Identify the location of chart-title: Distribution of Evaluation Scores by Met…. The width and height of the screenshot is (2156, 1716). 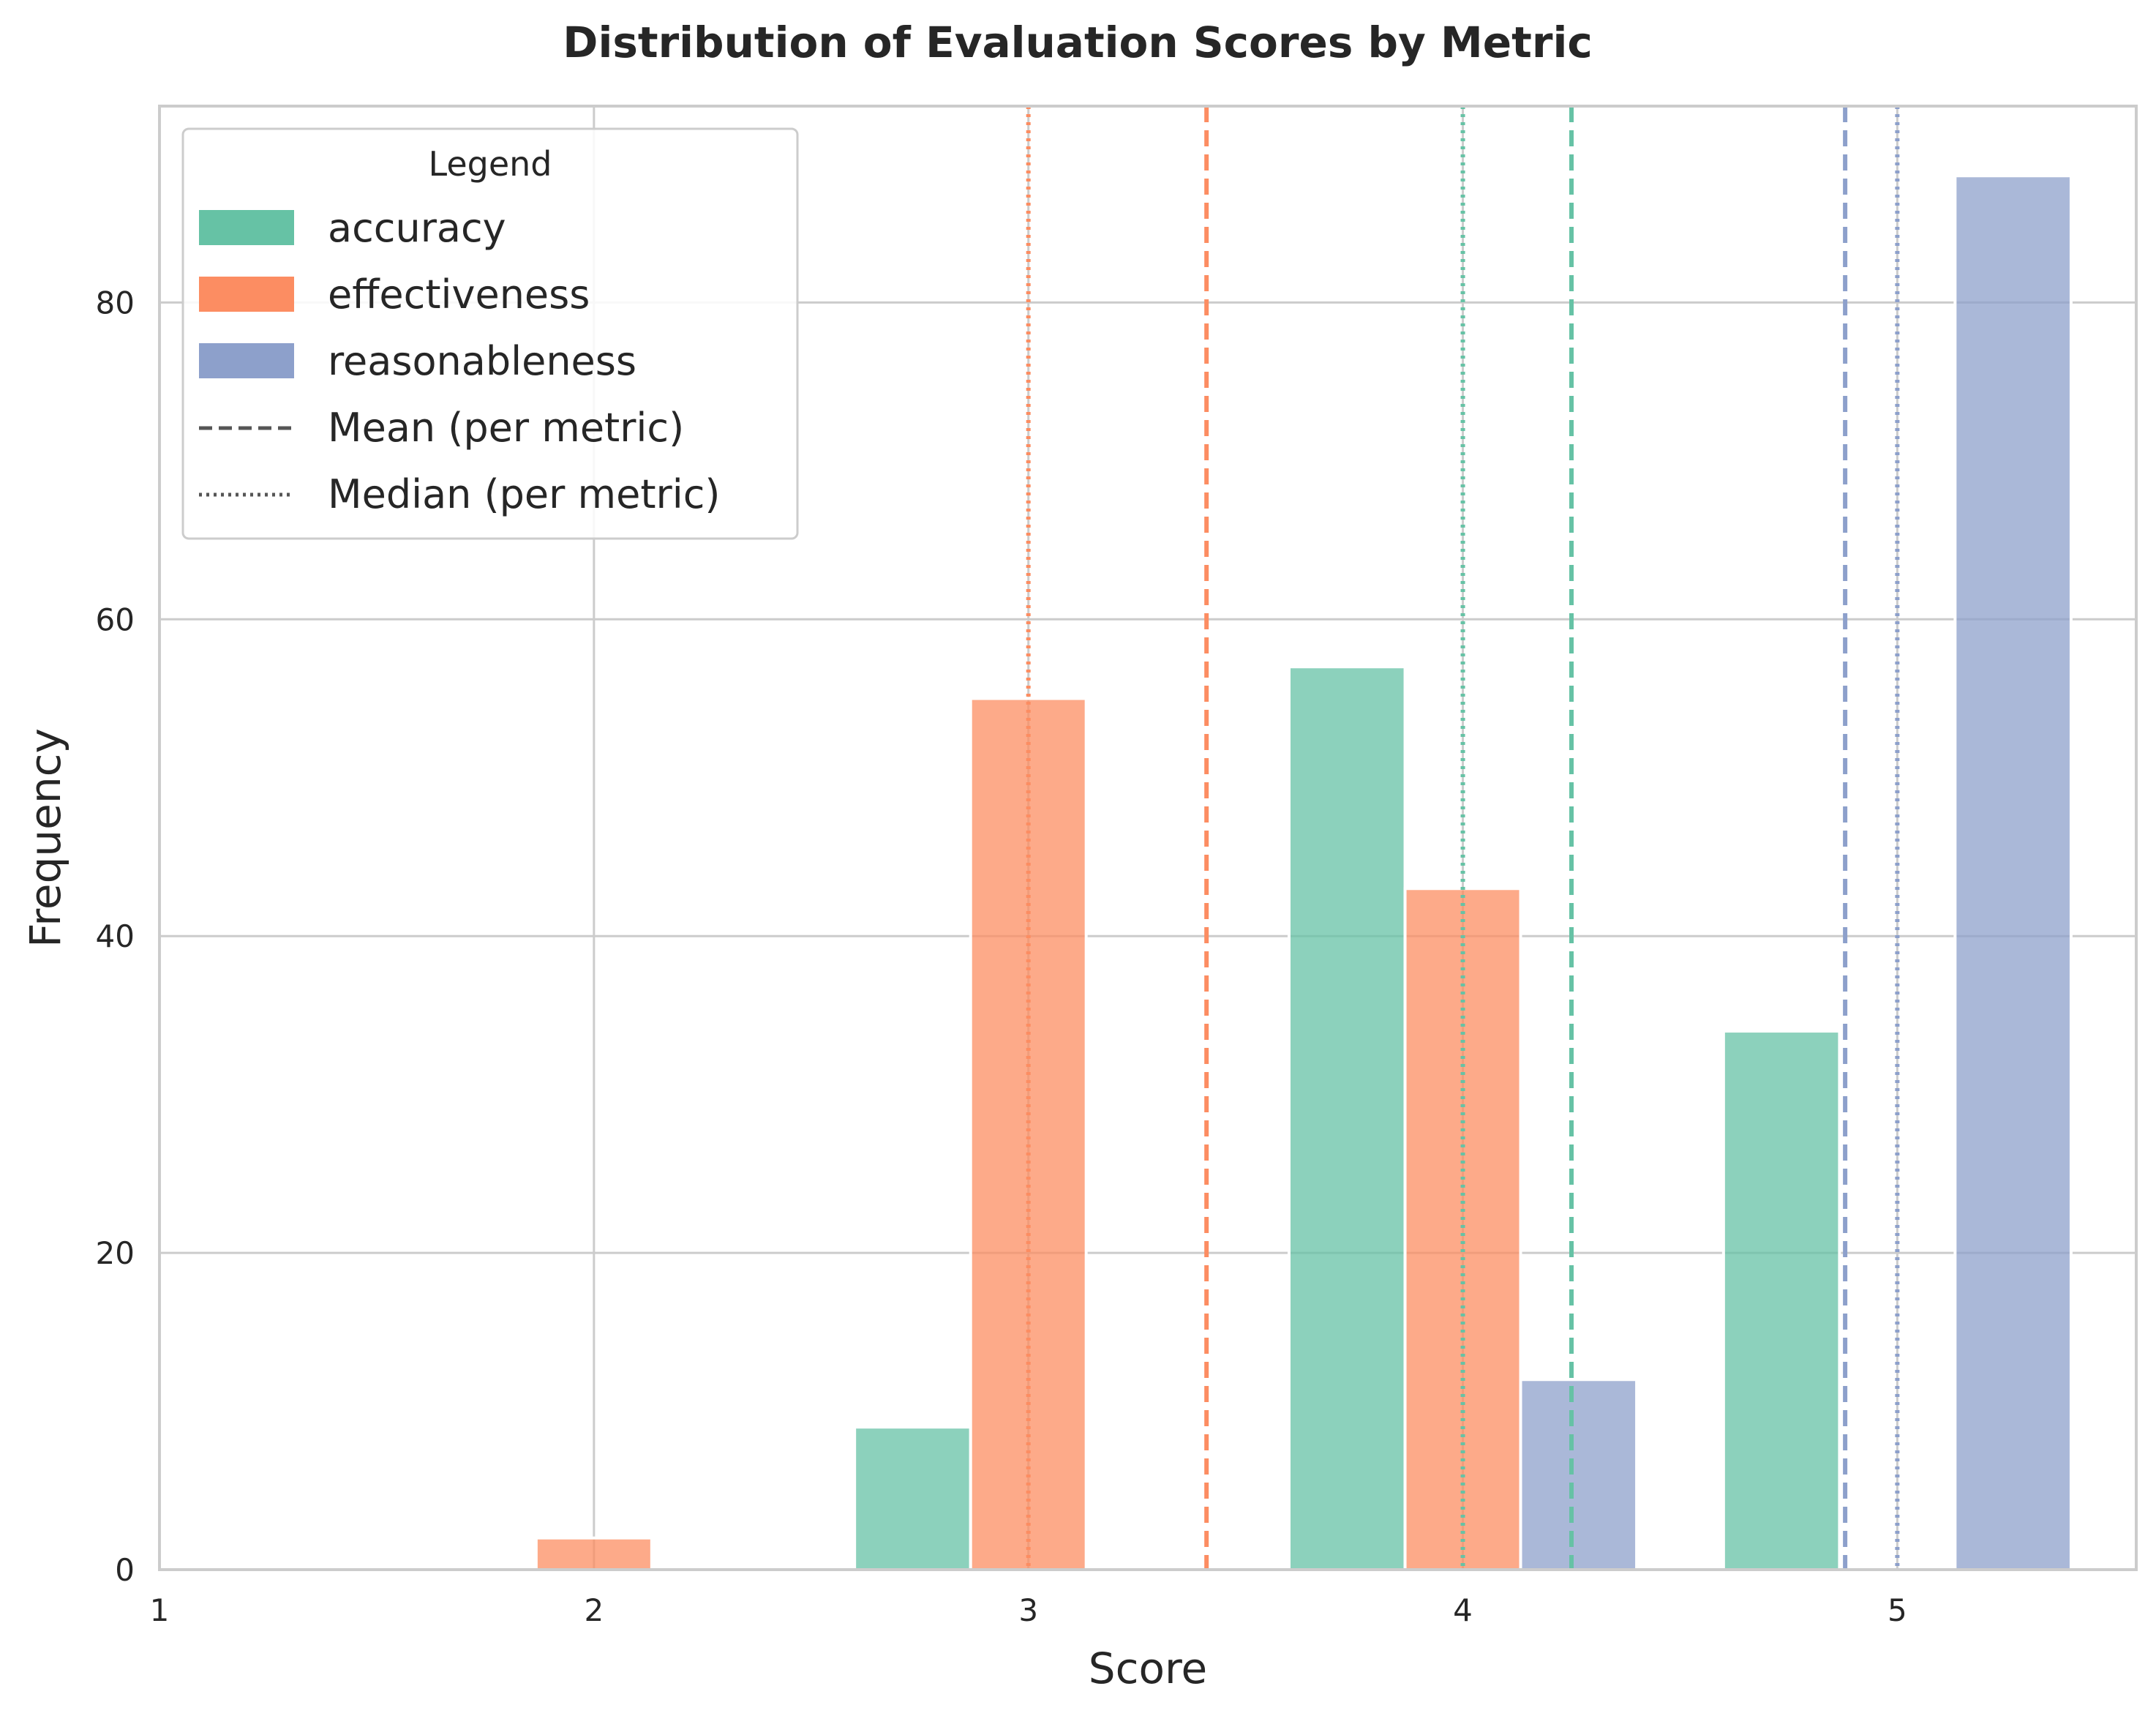
(1077, 42).